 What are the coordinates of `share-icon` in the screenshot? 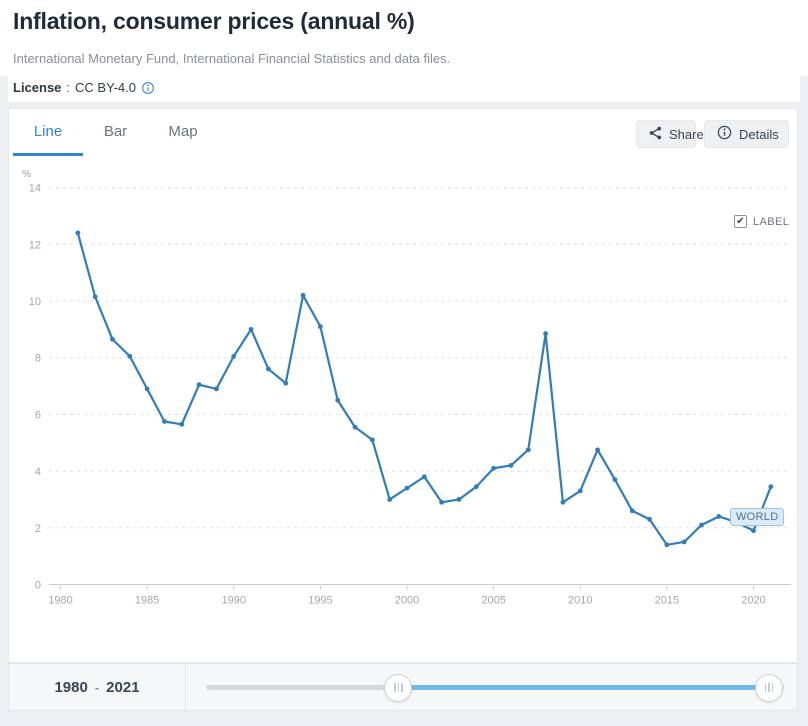 It's located at (655, 134).